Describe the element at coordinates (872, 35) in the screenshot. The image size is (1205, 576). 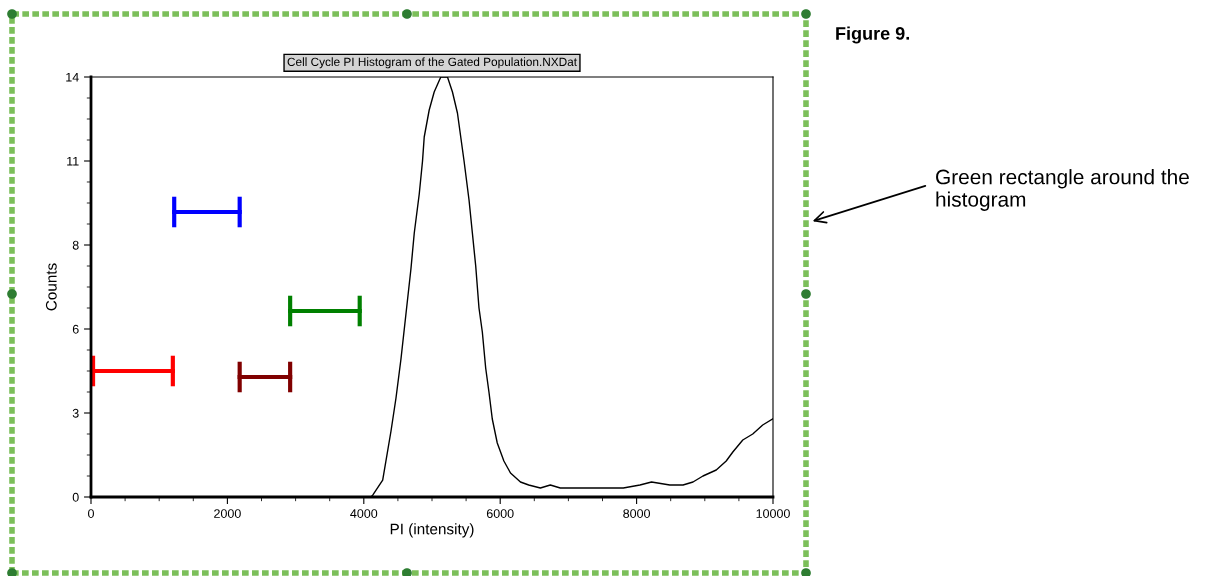
I see `caption: Figure 9.` at that location.